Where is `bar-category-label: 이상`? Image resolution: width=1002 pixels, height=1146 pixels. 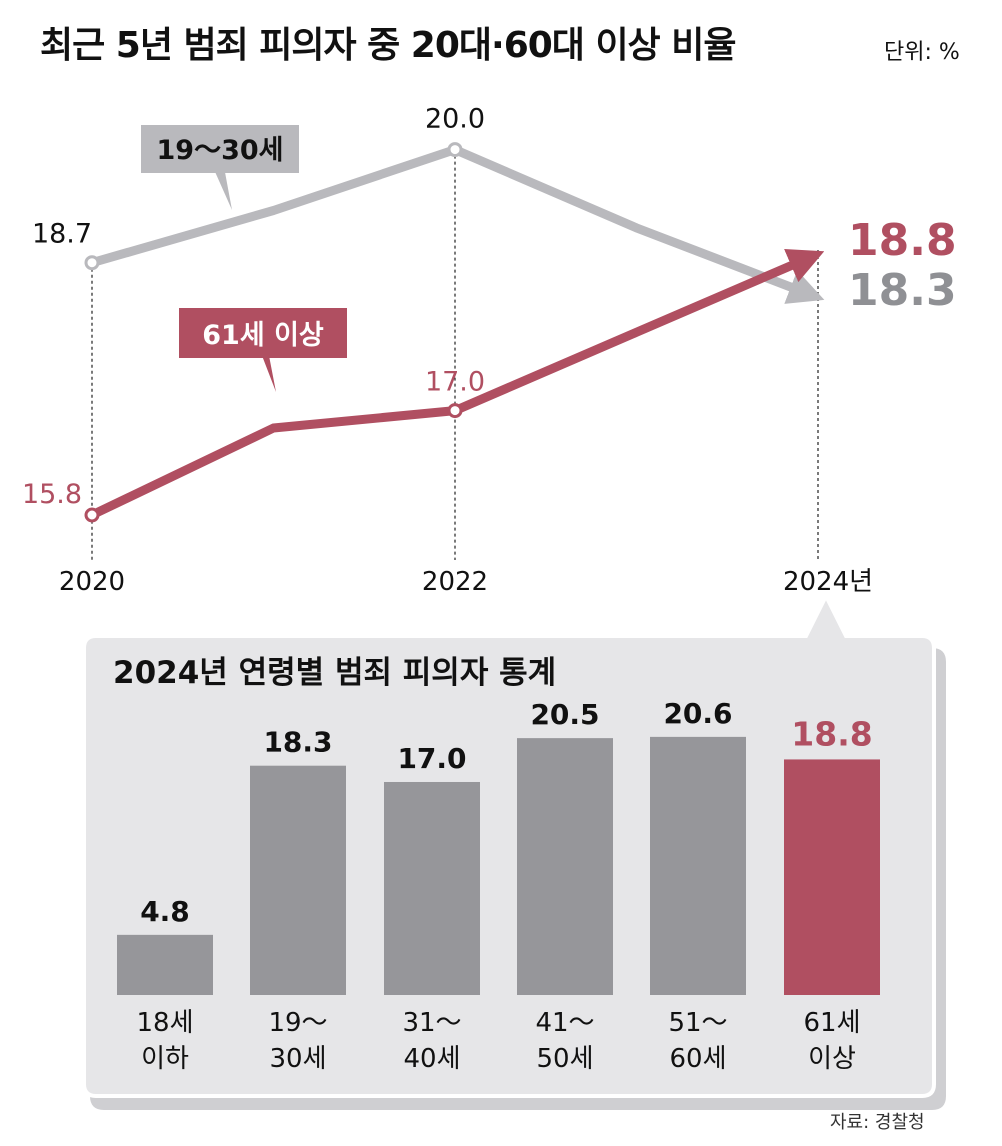 bar-category-label: 이상 is located at coordinates (832, 1059).